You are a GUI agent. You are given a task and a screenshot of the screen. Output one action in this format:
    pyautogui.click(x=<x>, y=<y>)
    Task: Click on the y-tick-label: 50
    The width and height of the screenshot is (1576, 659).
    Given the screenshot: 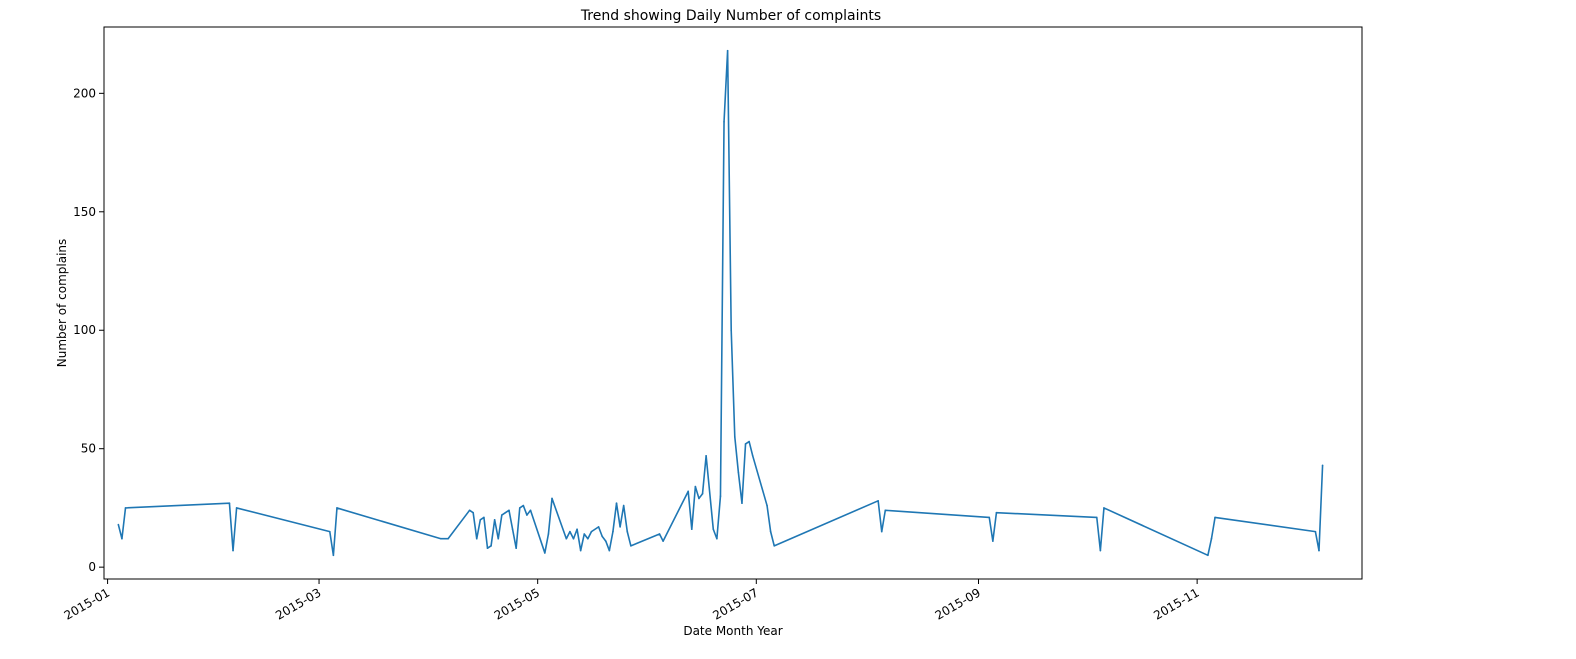 What is the action you would take?
    pyautogui.click(x=88, y=449)
    